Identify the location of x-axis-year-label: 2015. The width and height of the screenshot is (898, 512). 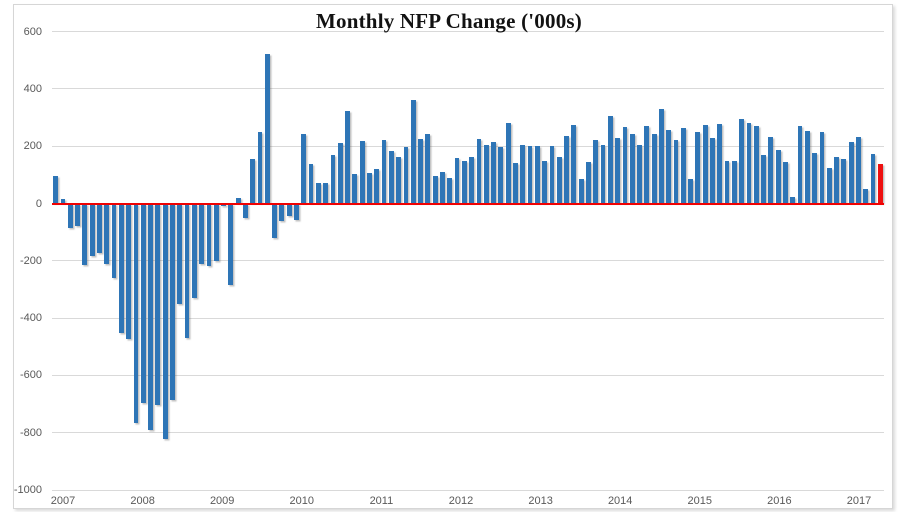
(700, 501).